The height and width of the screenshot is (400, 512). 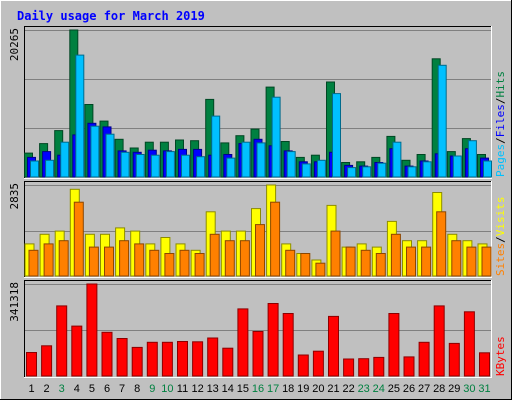 What do you see at coordinates (454, 389) in the screenshot?
I see `day-label-29: 29` at bounding box center [454, 389].